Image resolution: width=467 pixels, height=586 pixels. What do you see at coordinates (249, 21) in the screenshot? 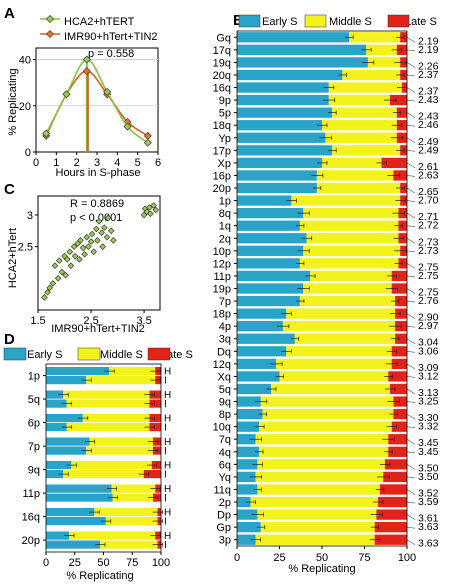
I see `panel-b-legend-swatch-early` at bounding box center [249, 21].